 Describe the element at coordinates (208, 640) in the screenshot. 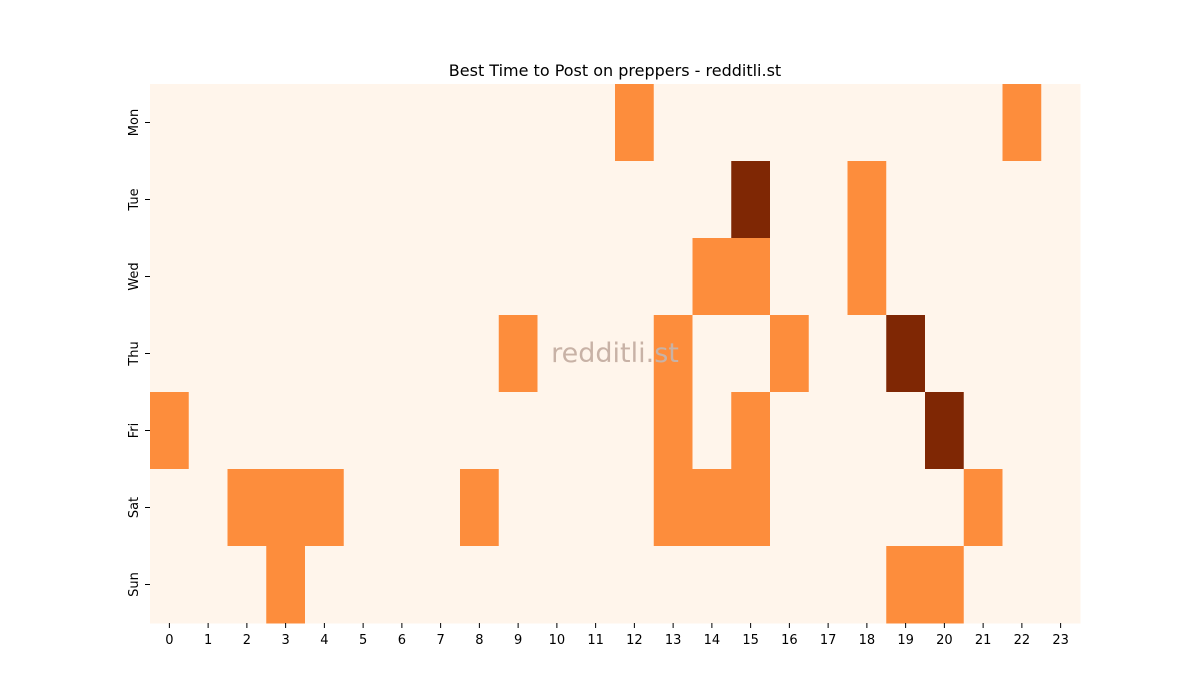

I see `x-tick-label: 1` at that location.